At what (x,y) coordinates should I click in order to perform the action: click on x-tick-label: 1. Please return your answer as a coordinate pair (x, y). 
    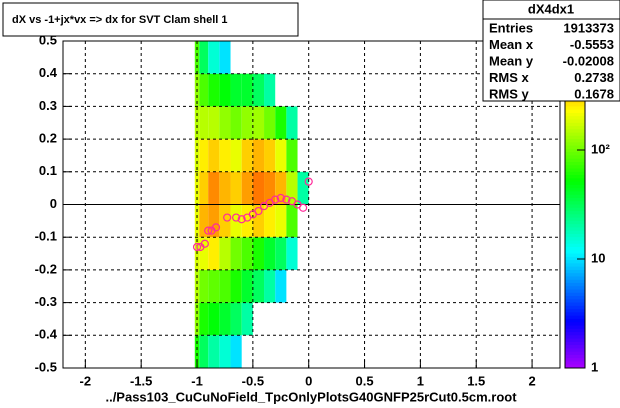
    Looking at the image, I should click on (420, 380).